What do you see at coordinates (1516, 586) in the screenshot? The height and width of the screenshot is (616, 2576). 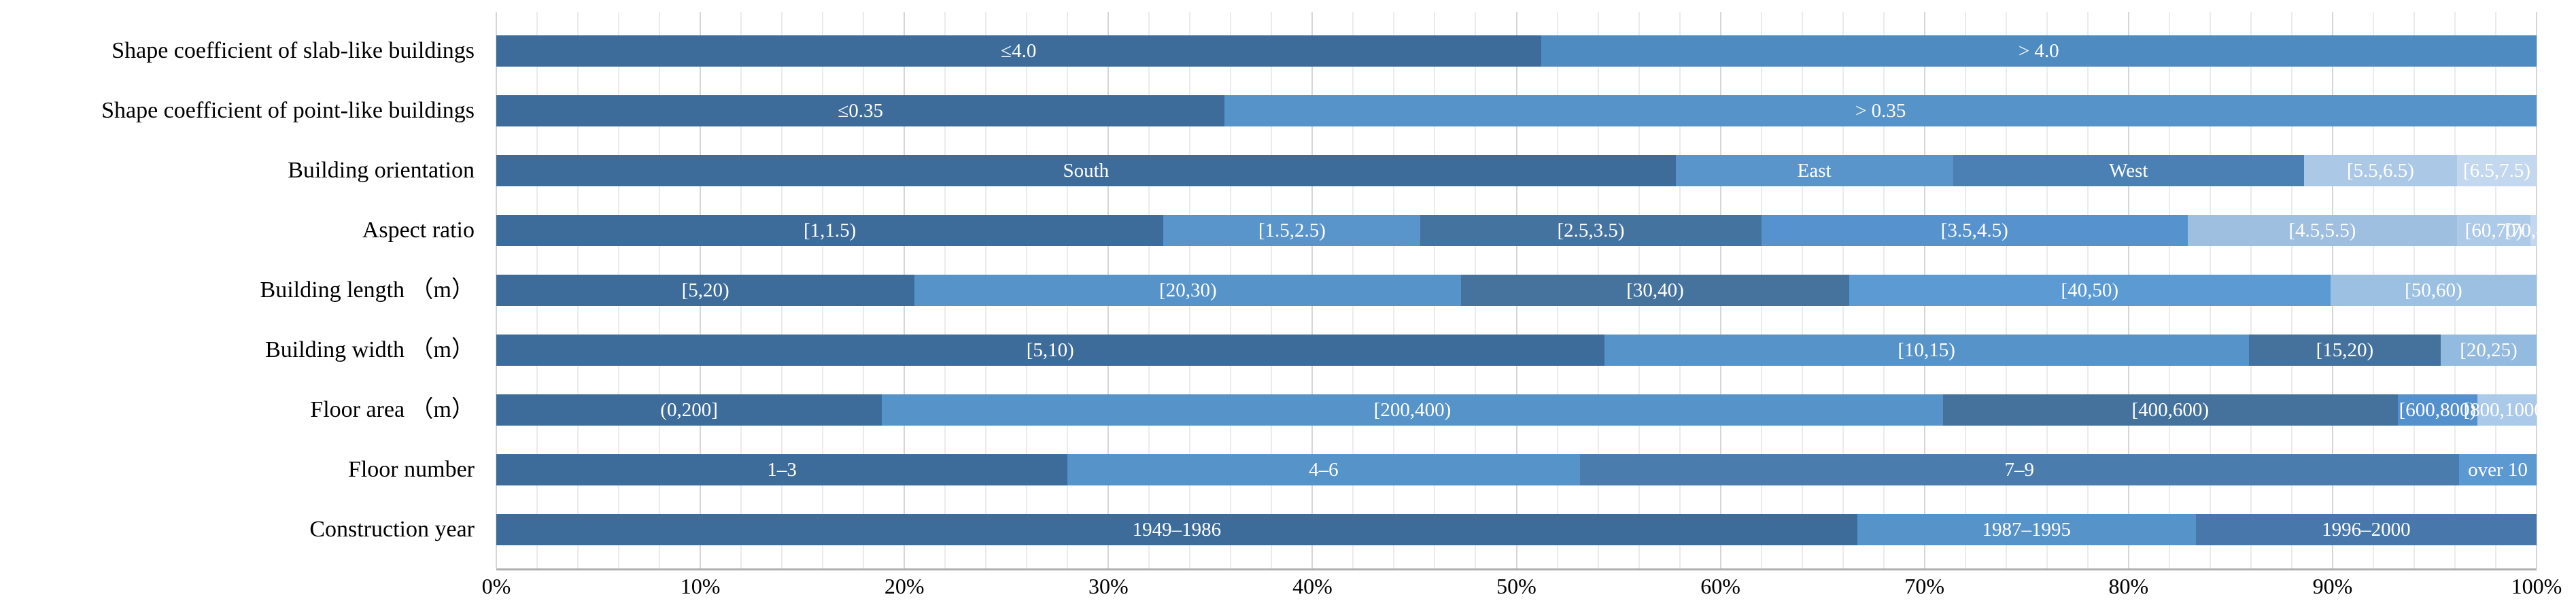 I see `x-tick-label: 50%` at bounding box center [1516, 586].